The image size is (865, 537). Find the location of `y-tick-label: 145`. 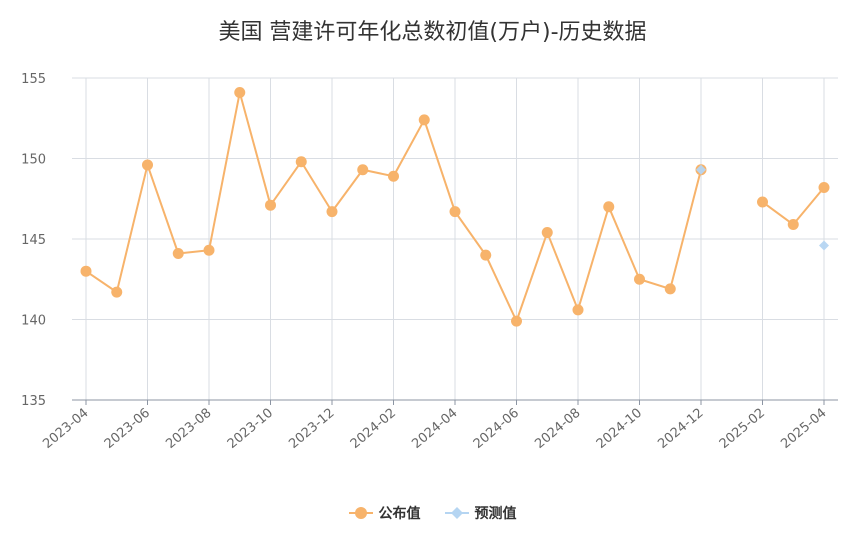

y-tick-label: 145 is located at coordinates (33, 240).